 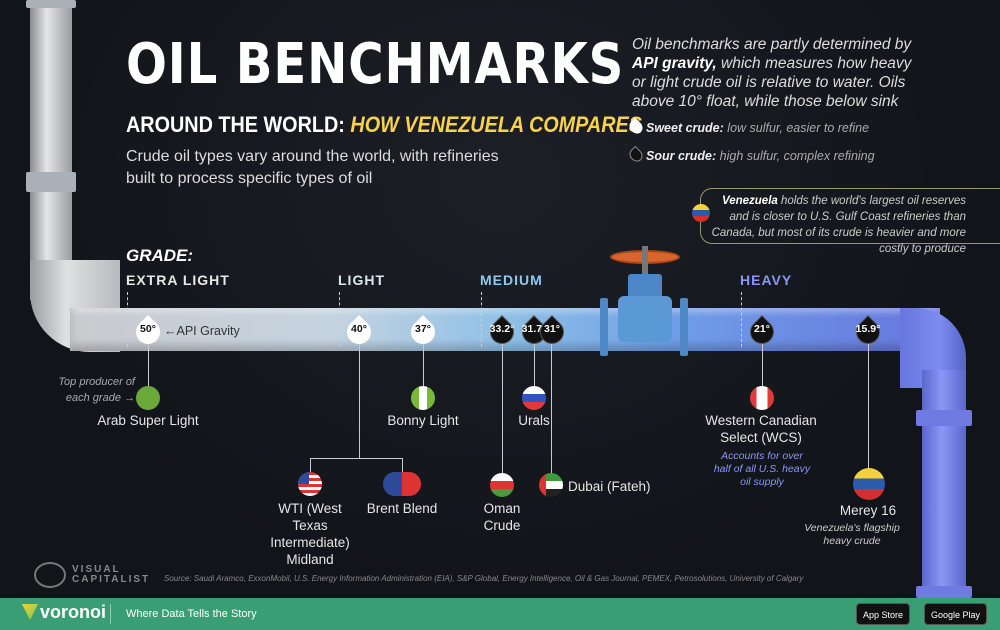 I want to click on grade-heading: GRADE:, so click(x=160, y=255).